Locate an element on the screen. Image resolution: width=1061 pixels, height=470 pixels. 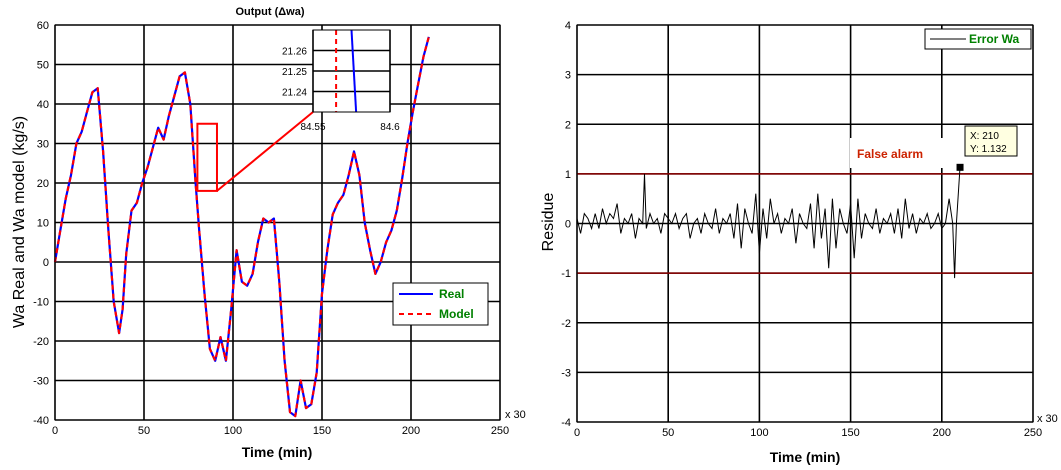
left-legend: Real Model is located at coordinates (440, 304).